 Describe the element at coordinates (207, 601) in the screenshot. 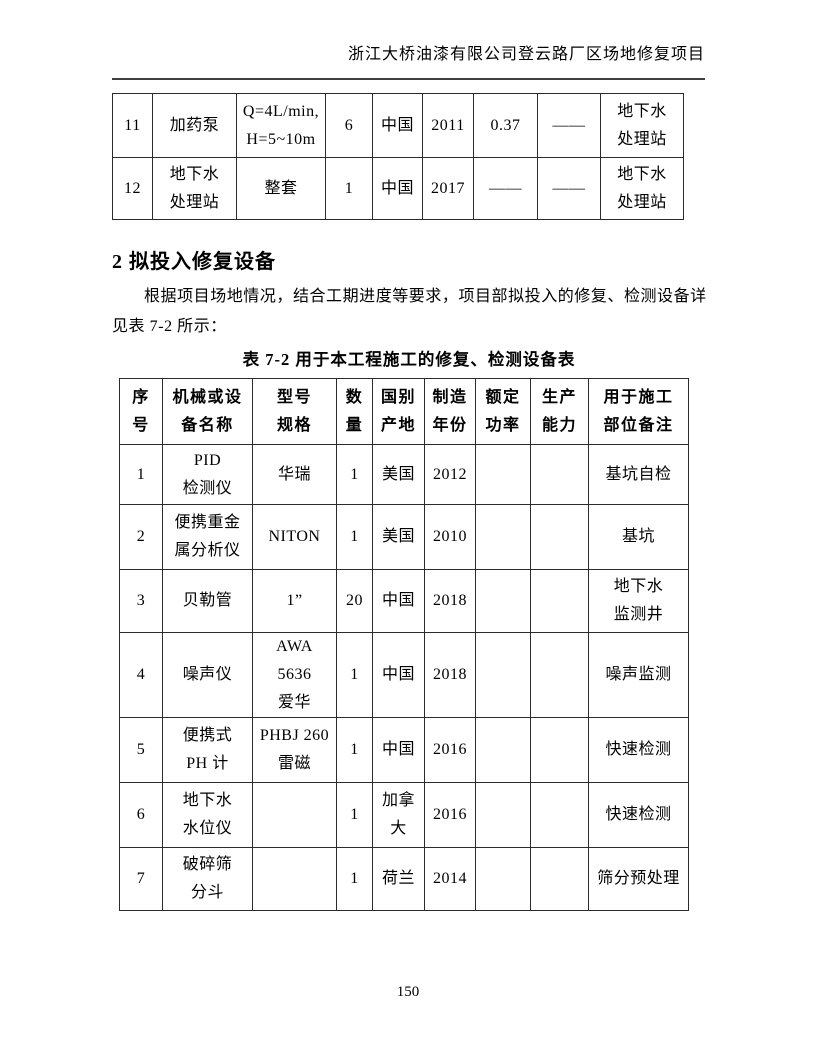

I see `table-cell: 贝勒管` at that location.